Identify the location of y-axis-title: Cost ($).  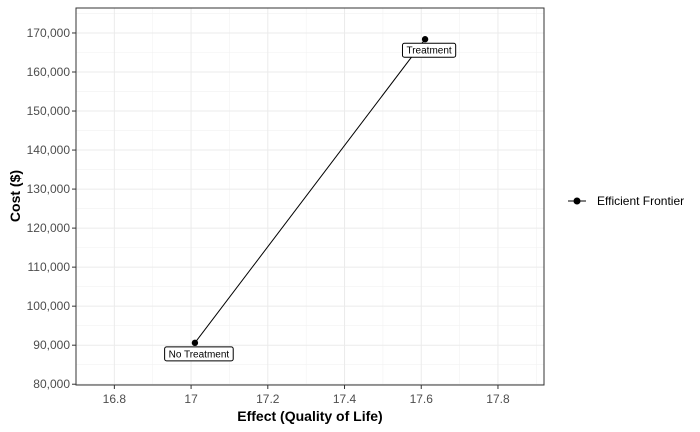
(15, 196).